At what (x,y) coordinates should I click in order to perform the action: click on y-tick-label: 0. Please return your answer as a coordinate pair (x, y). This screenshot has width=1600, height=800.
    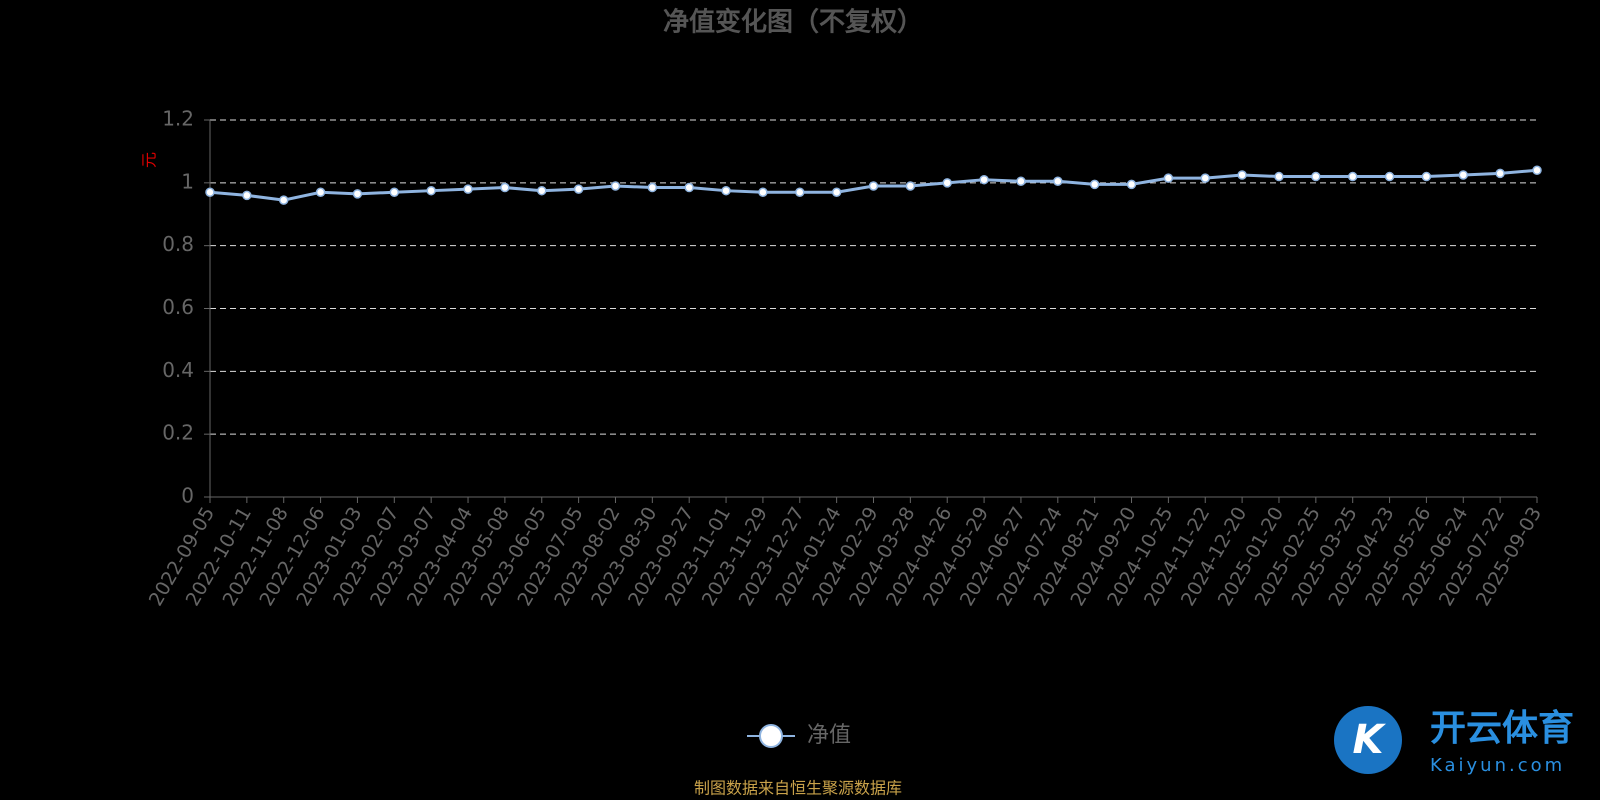
    Looking at the image, I should click on (187, 496).